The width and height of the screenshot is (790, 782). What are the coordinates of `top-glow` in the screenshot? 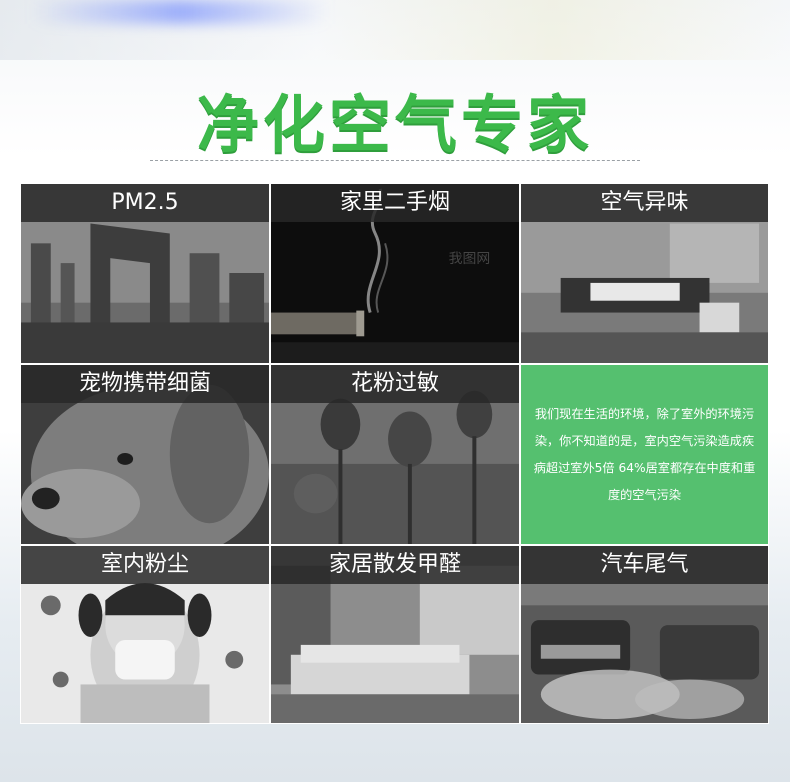 It's located at (180, 12).